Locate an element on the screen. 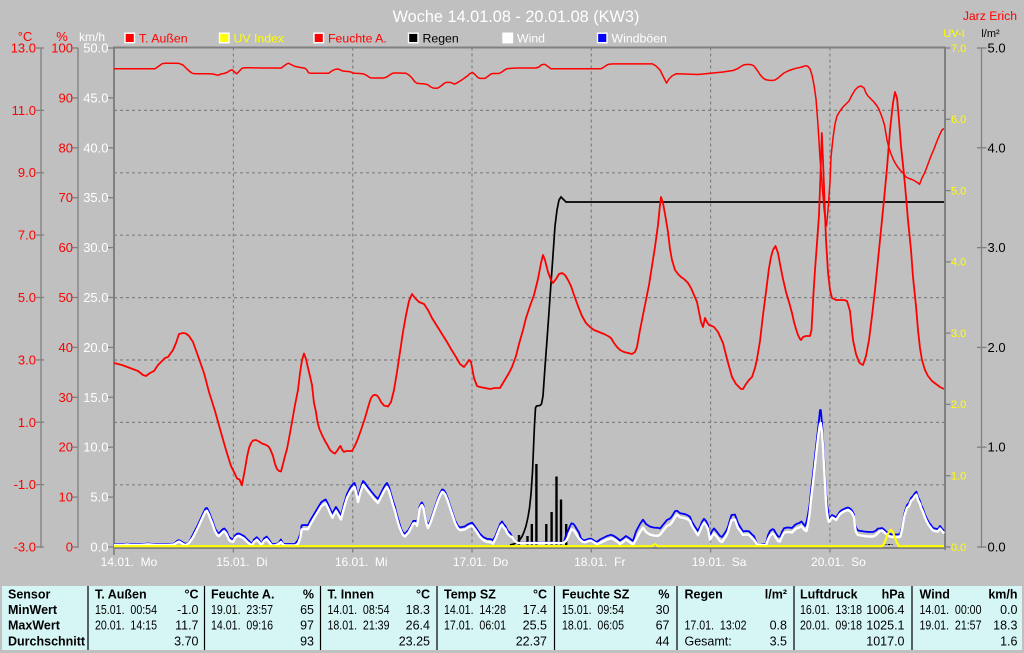 The image size is (1024, 653). svg-text: UV Index is located at coordinates (259, 39).